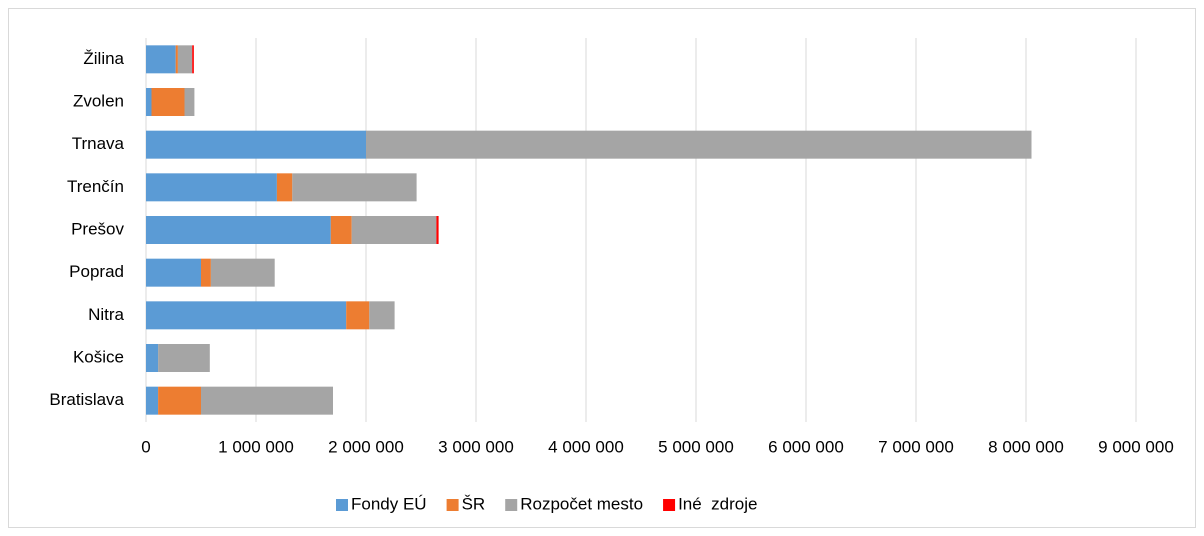 This screenshot has width=1204, height=536. Describe the element at coordinates (256, 446) in the screenshot. I see `x-tick-label: 1 000 000` at that location.